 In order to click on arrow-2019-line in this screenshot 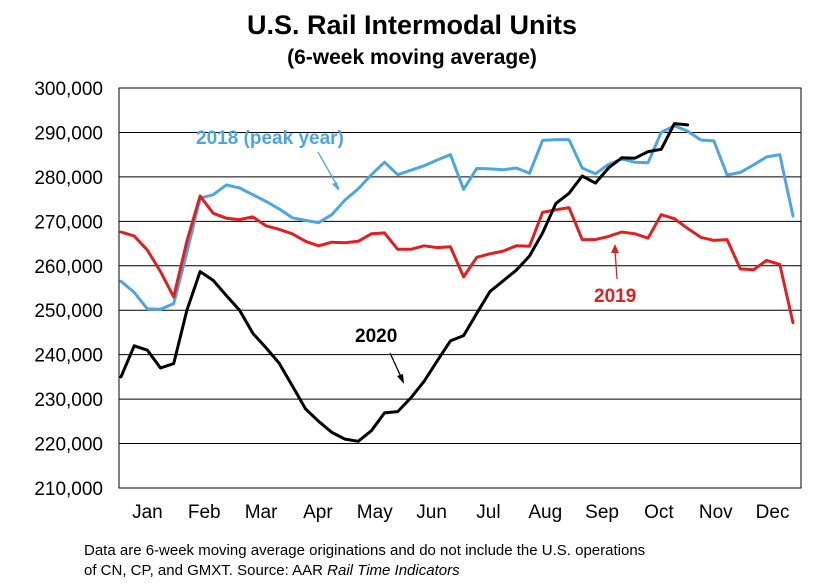, I will do `click(616, 264)`.